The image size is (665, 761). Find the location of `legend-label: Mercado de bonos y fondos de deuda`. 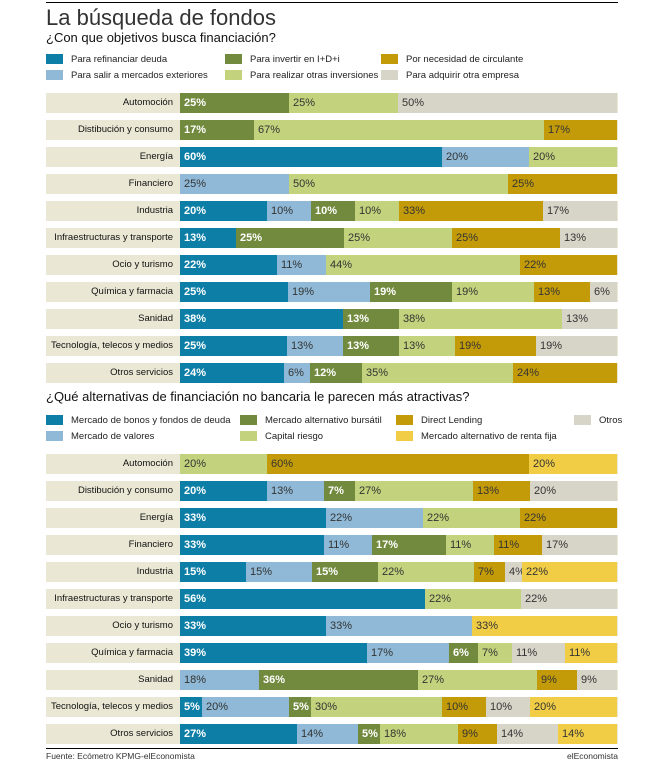

legend-label: Mercado de bonos y fondos de deuda is located at coordinates (151, 420).